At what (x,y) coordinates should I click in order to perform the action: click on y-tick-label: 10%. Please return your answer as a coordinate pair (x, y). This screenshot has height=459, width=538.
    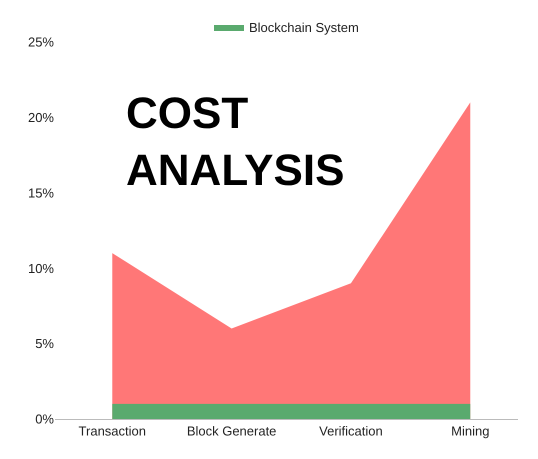
    Looking at the image, I should click on (41, 268).